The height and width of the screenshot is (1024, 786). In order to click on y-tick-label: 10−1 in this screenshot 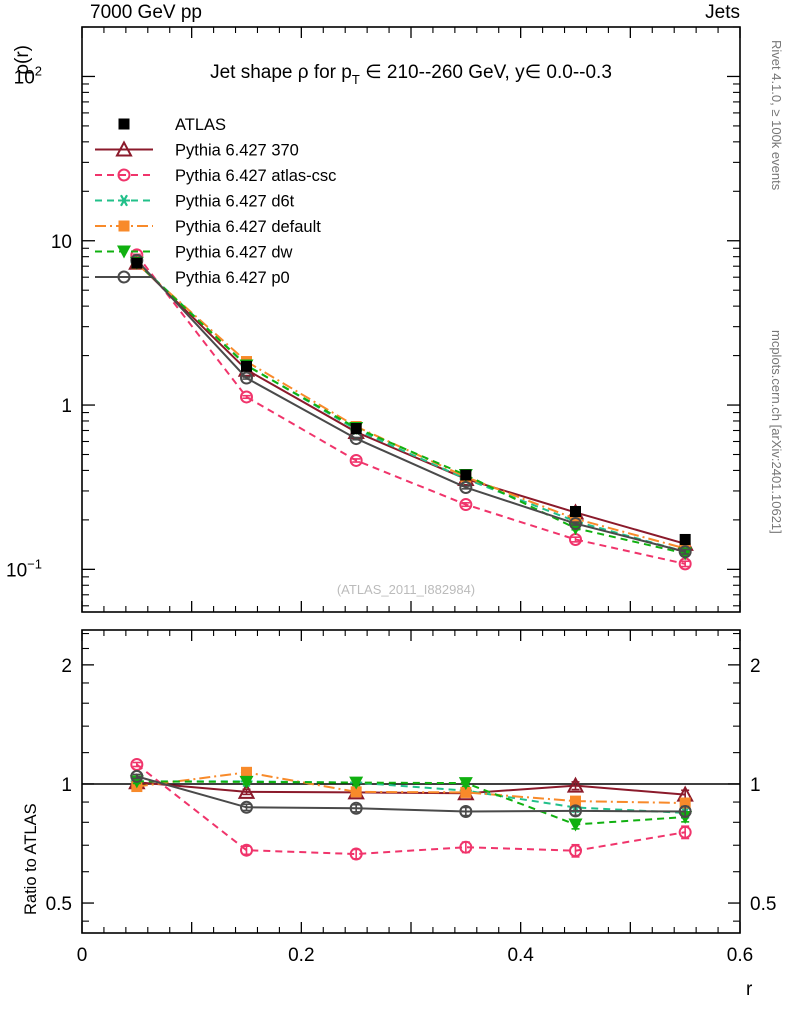, I will do `click(24, 568)`.